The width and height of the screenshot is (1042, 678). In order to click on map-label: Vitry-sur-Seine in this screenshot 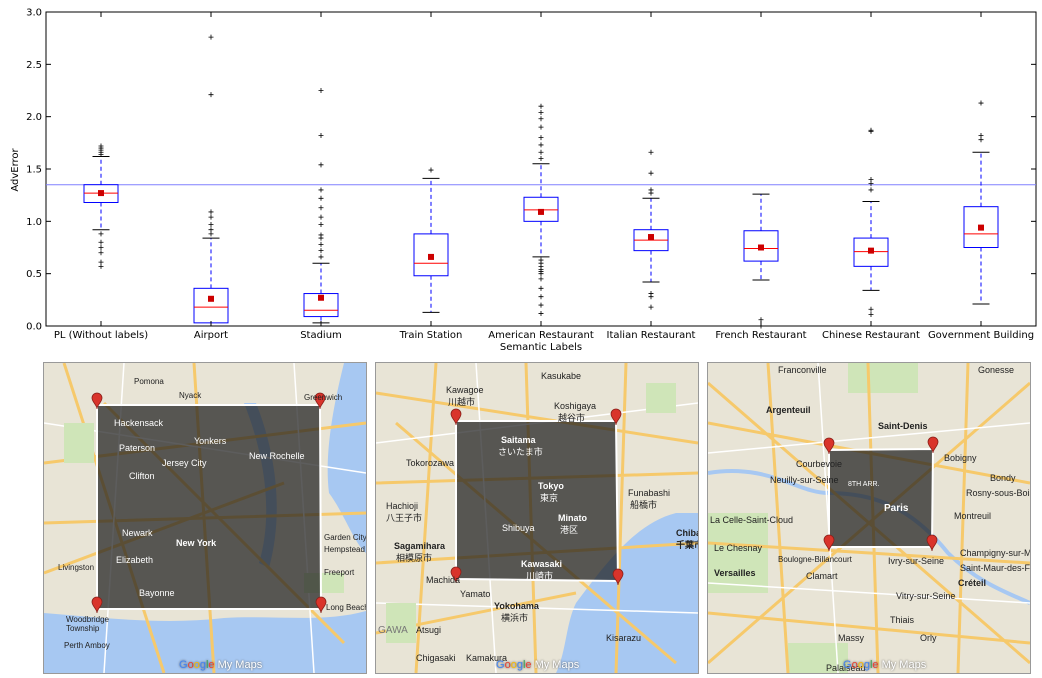, I will do `click(926, 596)`.